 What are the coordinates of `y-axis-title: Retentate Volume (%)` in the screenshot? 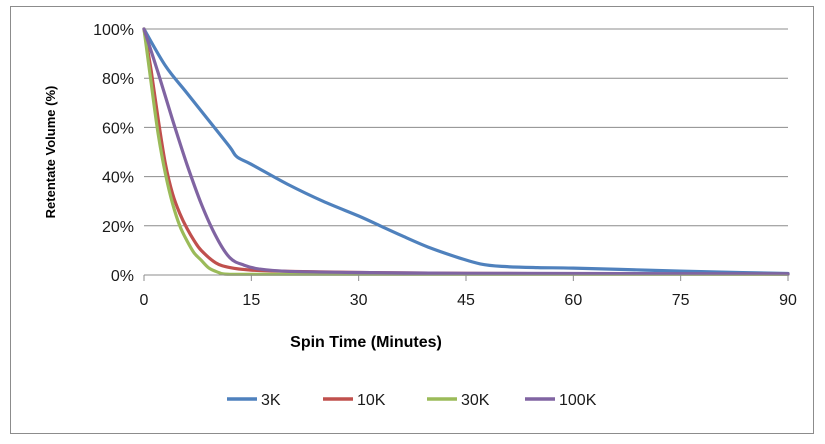 It's located at (50, 152).